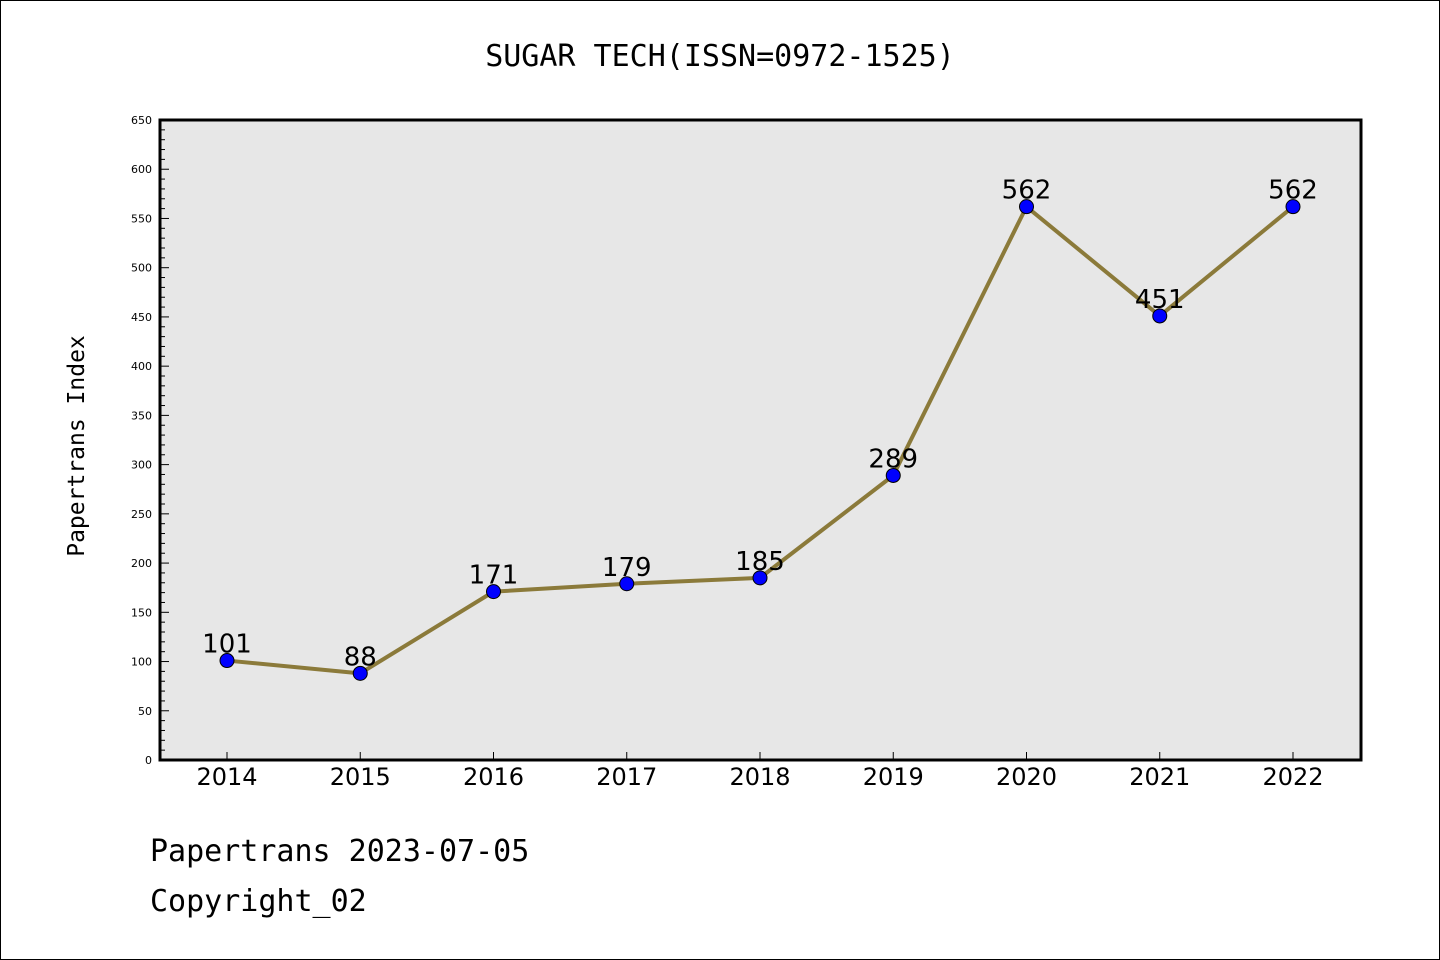 This screenshot has height=960, width=1440. What do you see at coordinates (227, 645) in the screenshot?
I see `data-label: 101` at bounding box center [227, 645].